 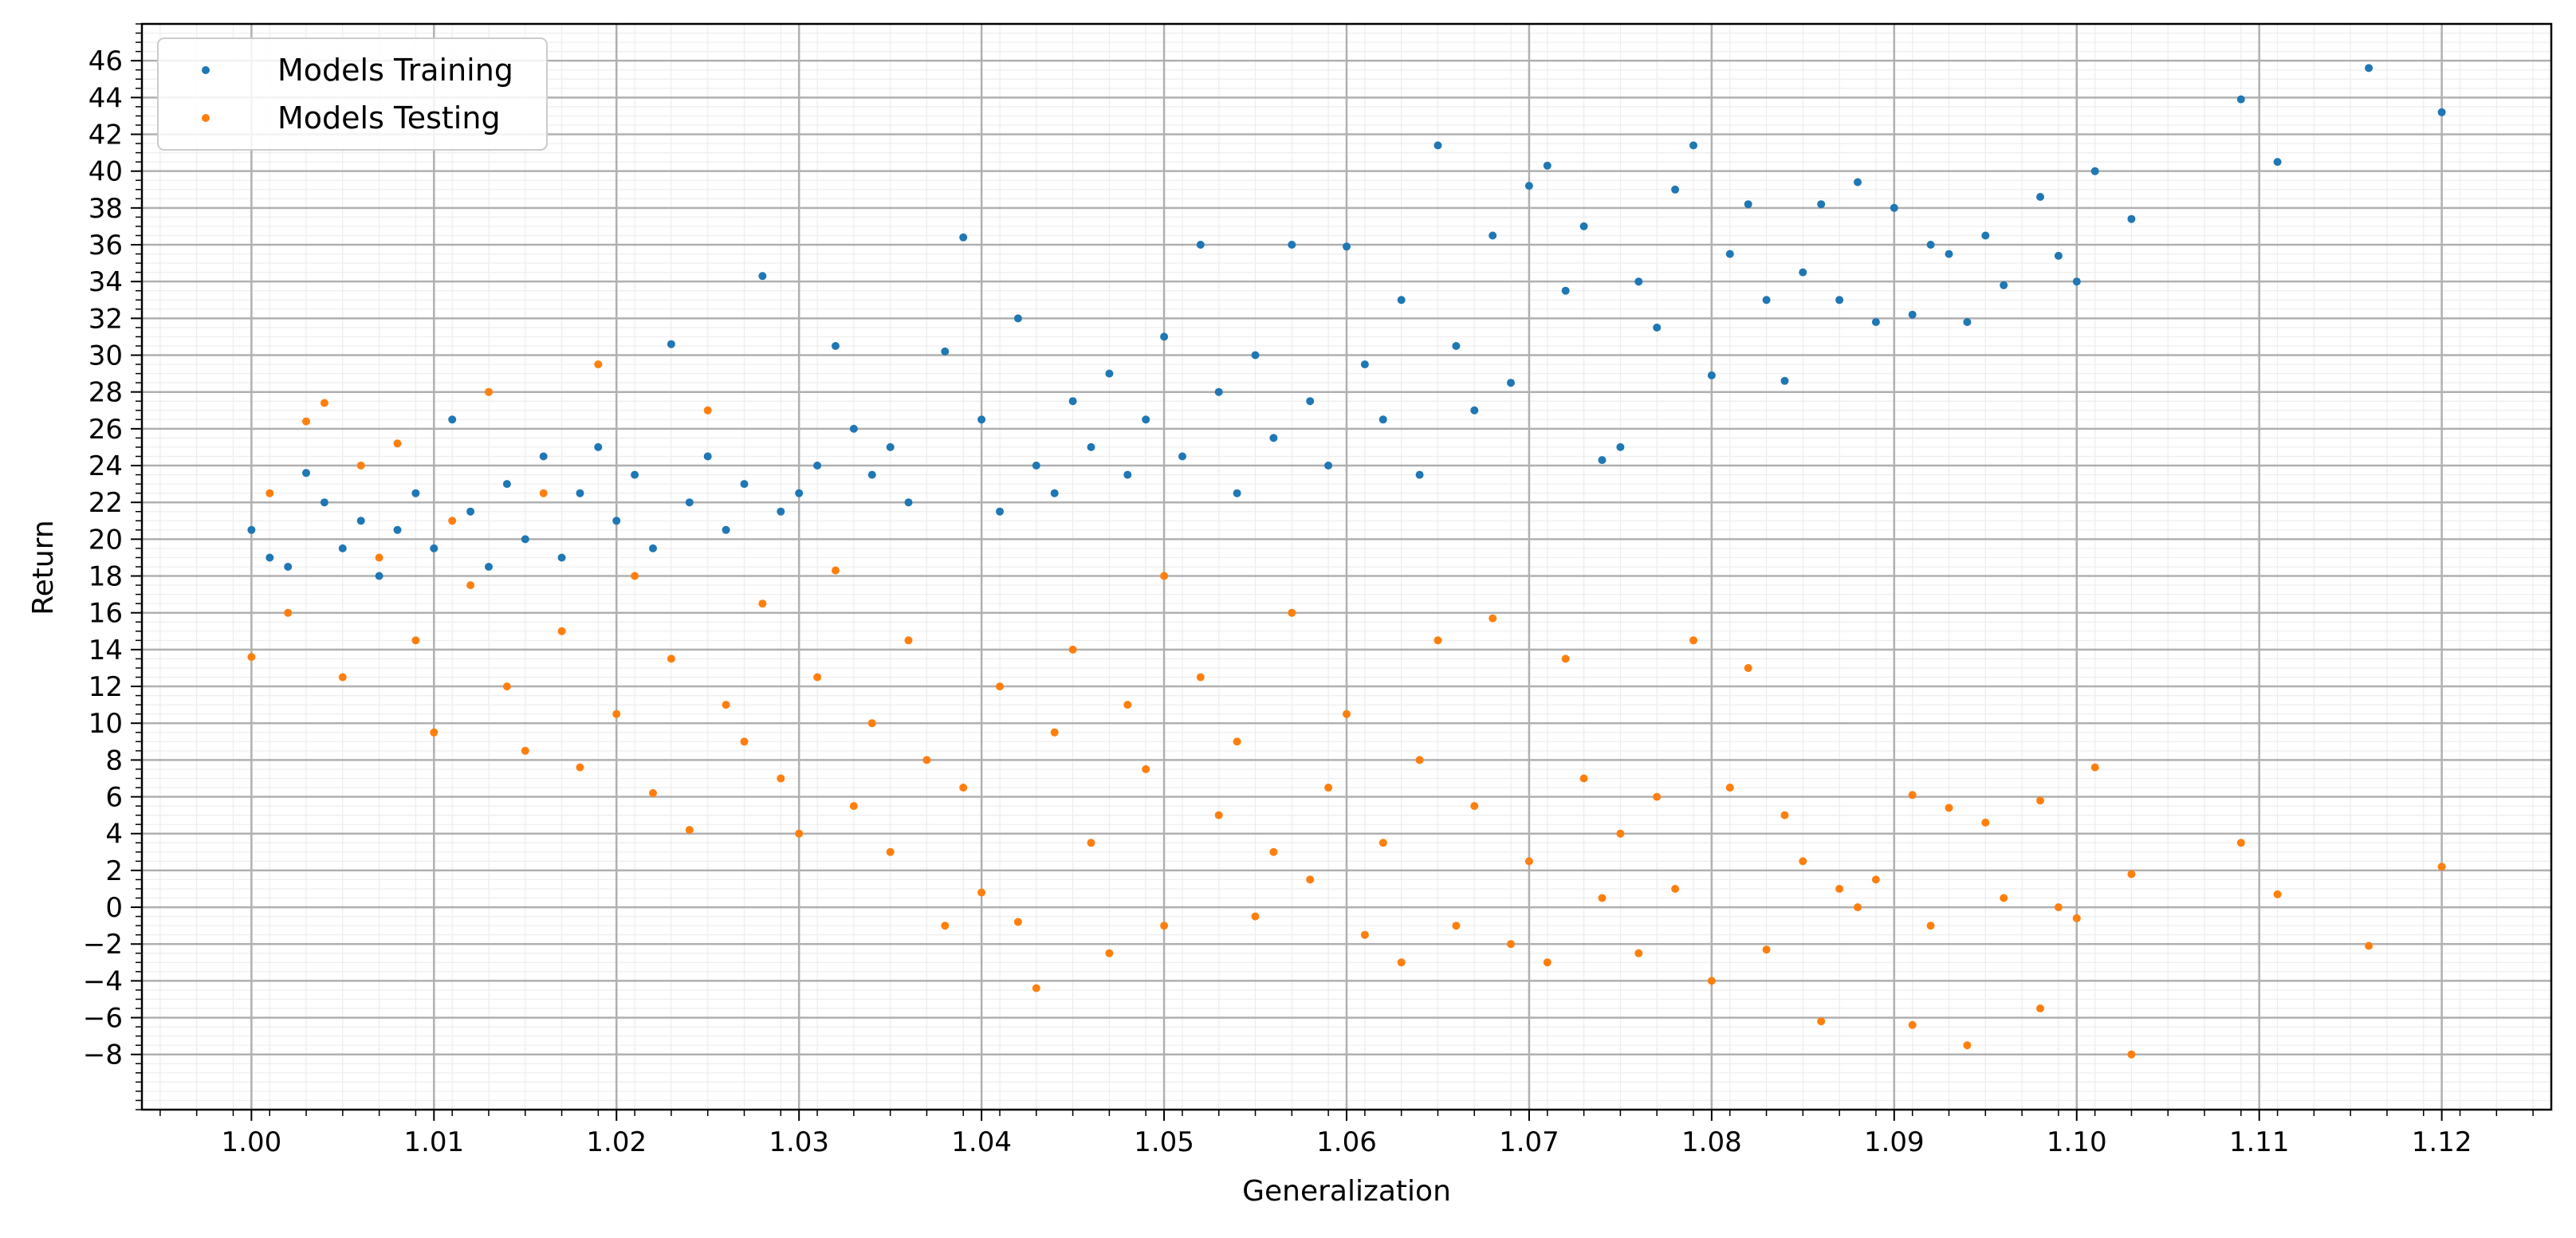 I want to click on legend: Models Training Models Testing, so click(x=353, y=94).